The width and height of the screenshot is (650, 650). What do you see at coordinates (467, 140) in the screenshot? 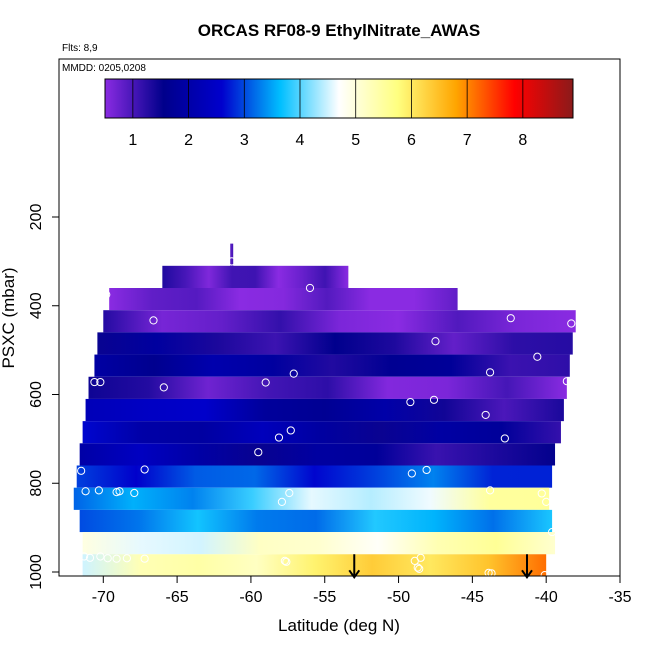
I see `colorbar-tick-label: 7` at bounding box center [467, 140].